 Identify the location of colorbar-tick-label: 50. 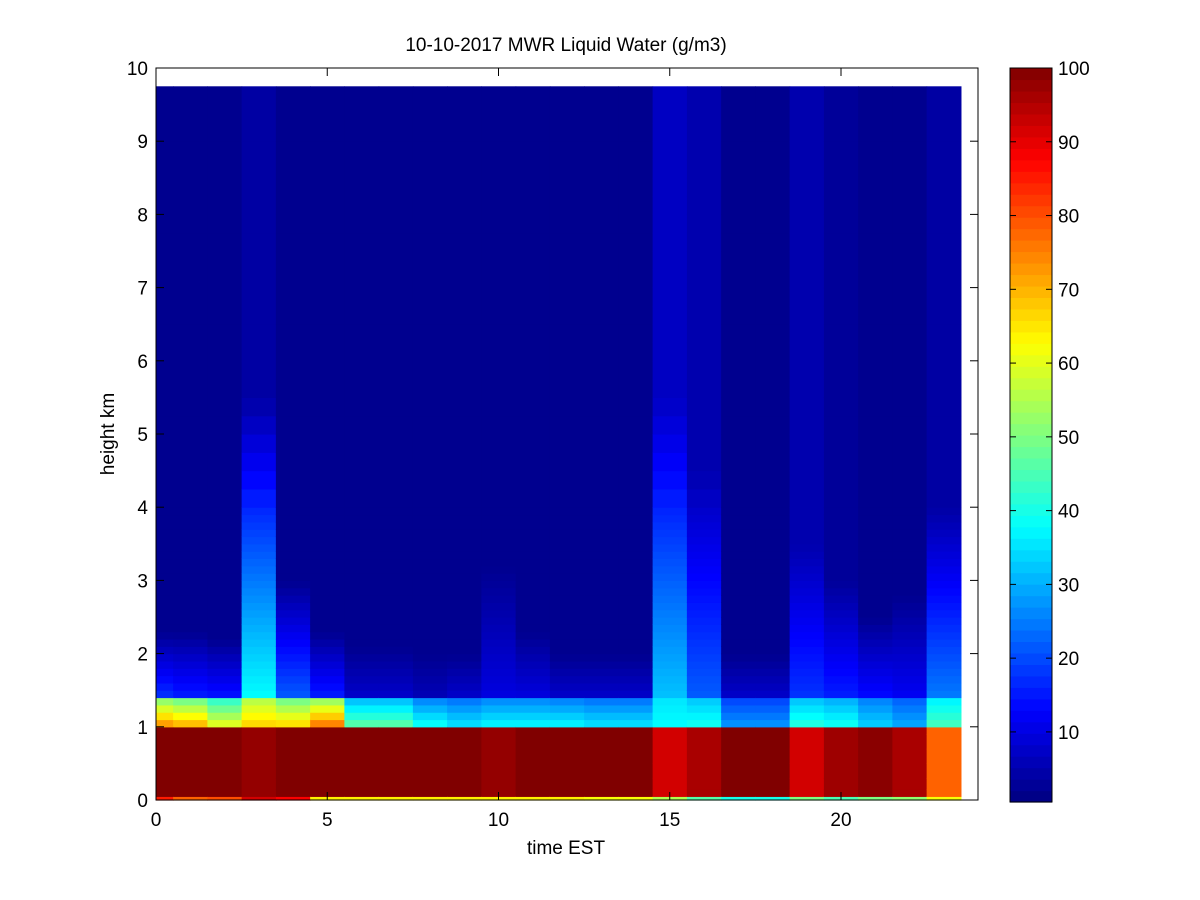
(1068, 438).